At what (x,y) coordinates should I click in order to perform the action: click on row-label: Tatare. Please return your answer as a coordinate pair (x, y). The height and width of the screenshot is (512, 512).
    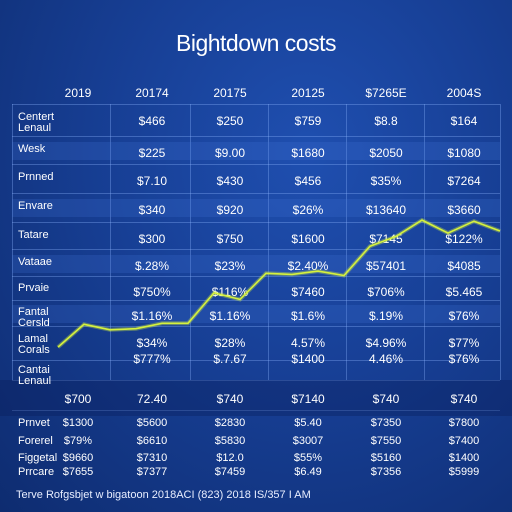
    Looking at the image, I should click on (33, 235).